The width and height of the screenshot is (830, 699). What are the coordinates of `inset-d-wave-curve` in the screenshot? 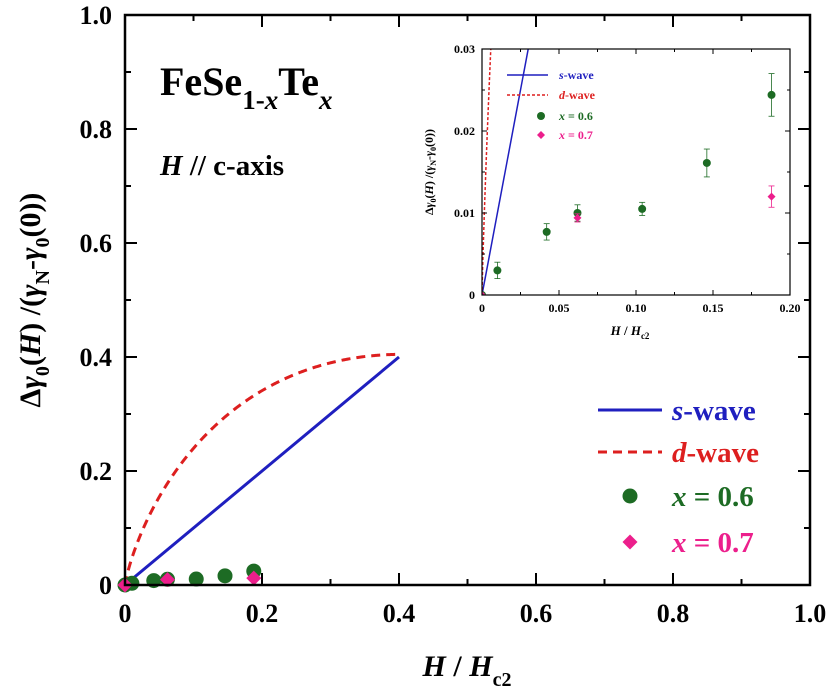 It's located at (487, 172).